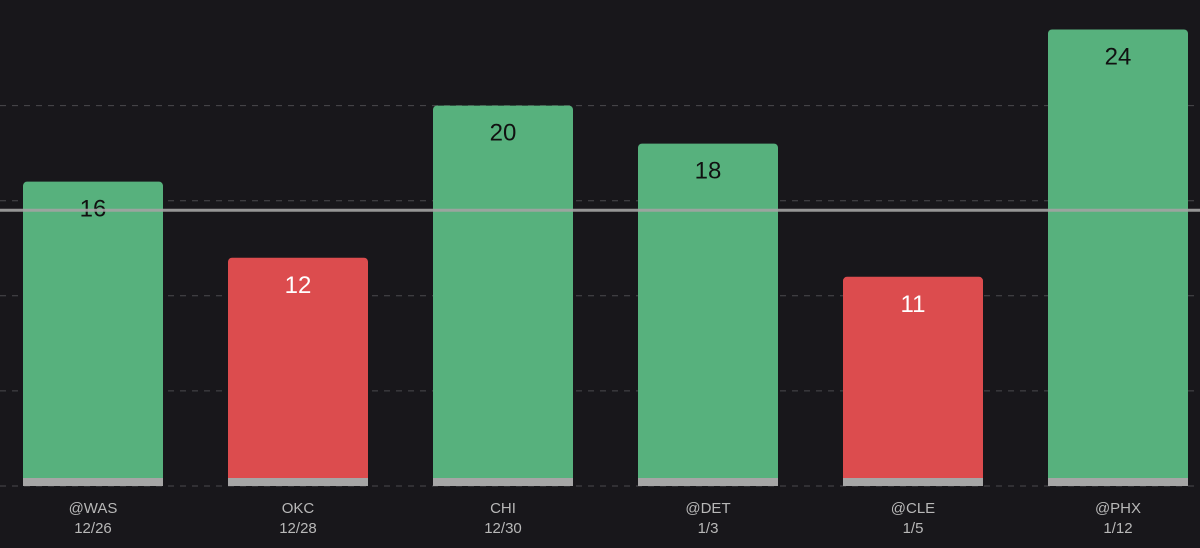 The width and height of the screenshot is (1200, 548). Describe the element at coordinates (1117, 528) in the screenshot. I see `x-tick-date-label: 1/12` at that location.